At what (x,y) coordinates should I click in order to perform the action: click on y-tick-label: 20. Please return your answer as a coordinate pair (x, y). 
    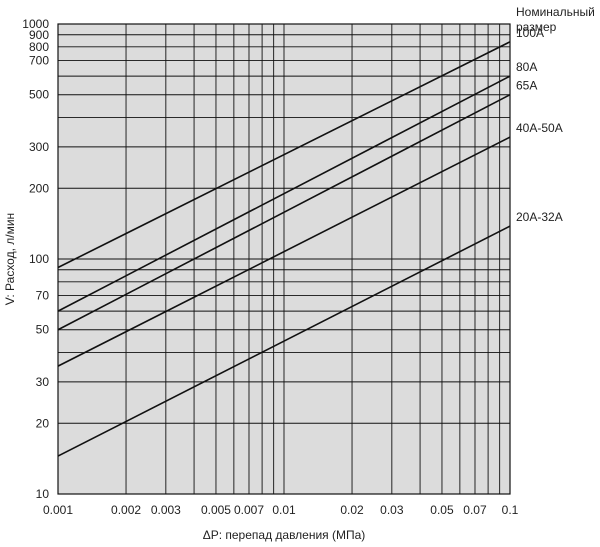
    Looking at the image, I should click on (43, 423).